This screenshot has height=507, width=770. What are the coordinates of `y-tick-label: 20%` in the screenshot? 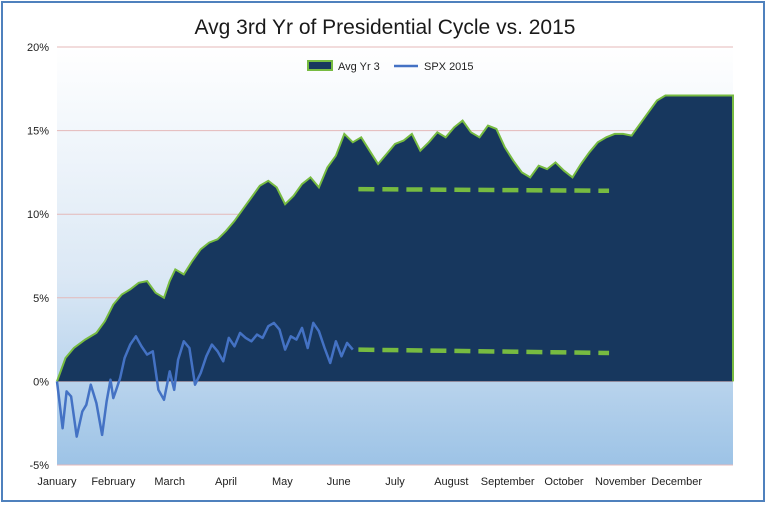 It's located at (38, 48).